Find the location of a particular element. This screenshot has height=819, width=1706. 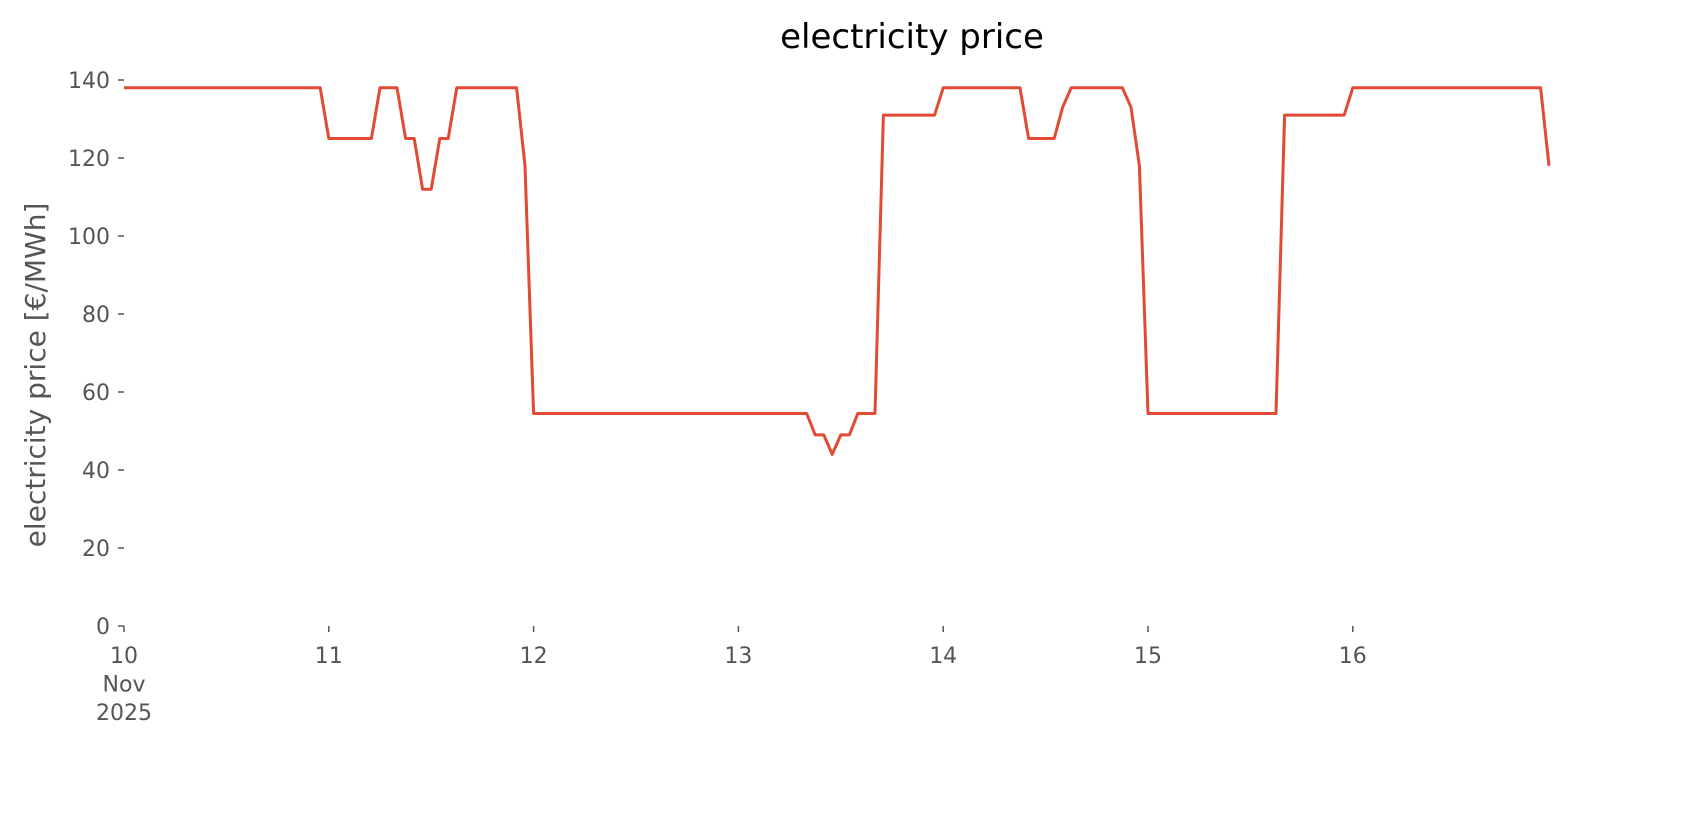

y-tick-label: 40 is located at coordinates (96, 471).